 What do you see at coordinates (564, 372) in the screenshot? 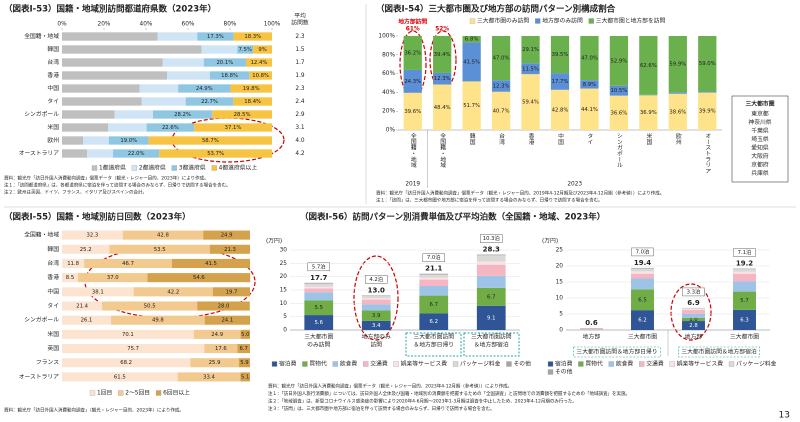
I see `legend-label: その他` at bounding box center [564, 372].